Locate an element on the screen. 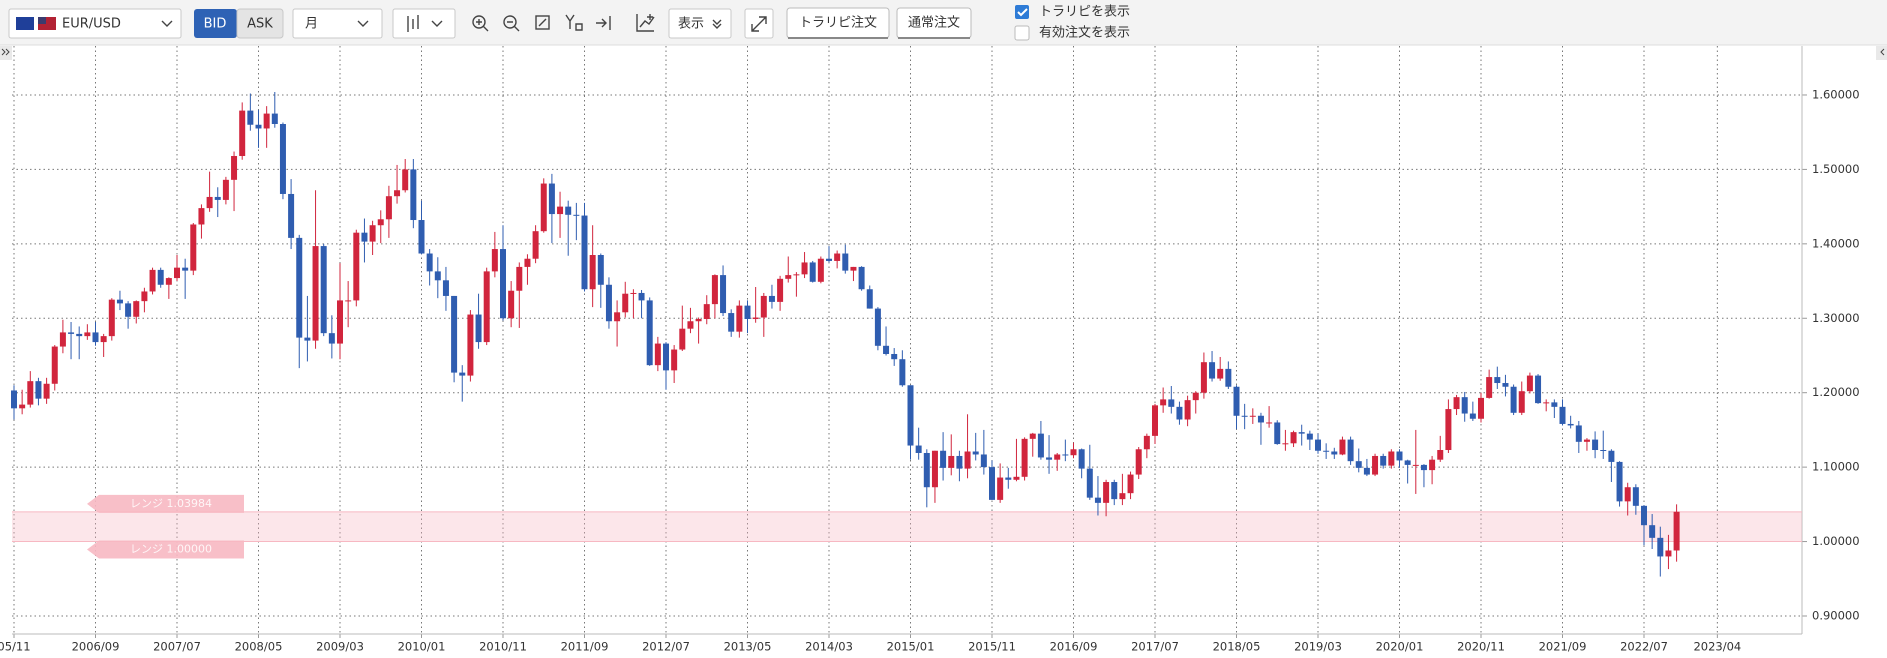 The height and width of the screenshot is (658, 1887). tool-icons is located at coordinates (563, 23).